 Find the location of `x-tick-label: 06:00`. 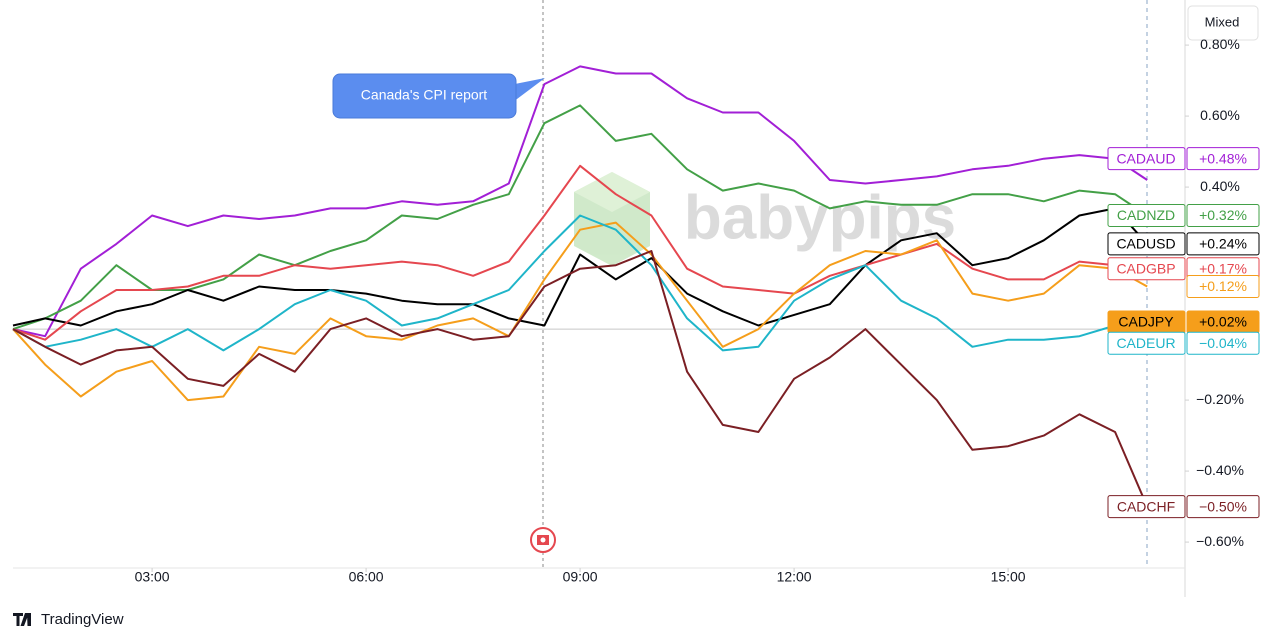

x-tick-label: 06:00 is located at coordinates (366, 577).